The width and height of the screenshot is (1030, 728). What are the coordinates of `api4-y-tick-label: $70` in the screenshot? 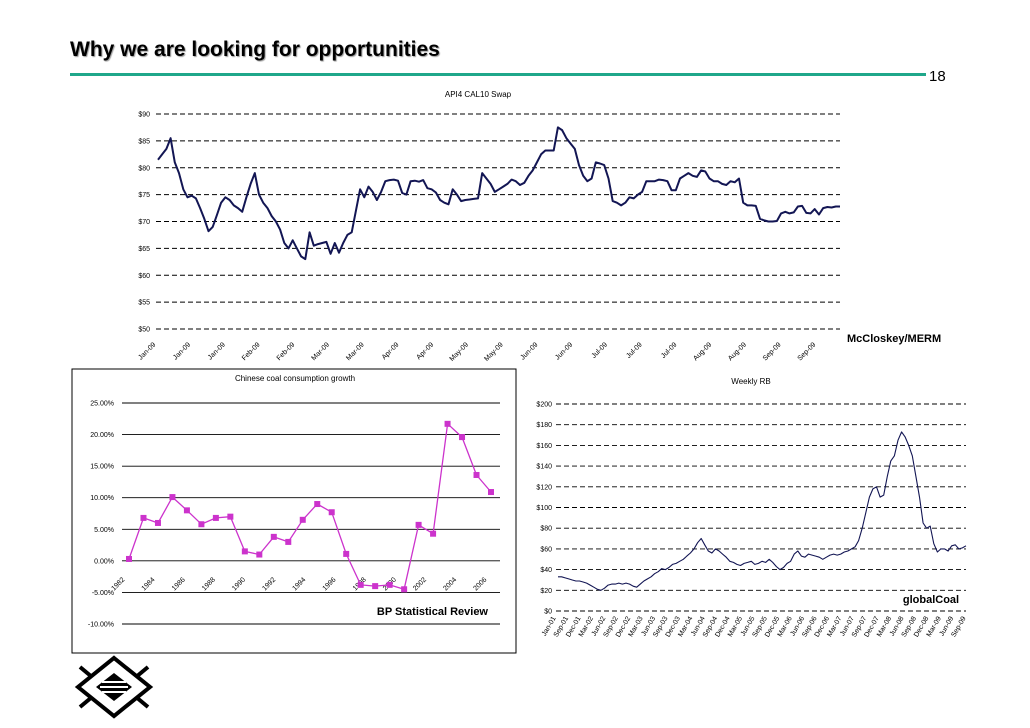 It's located at (144, 222).